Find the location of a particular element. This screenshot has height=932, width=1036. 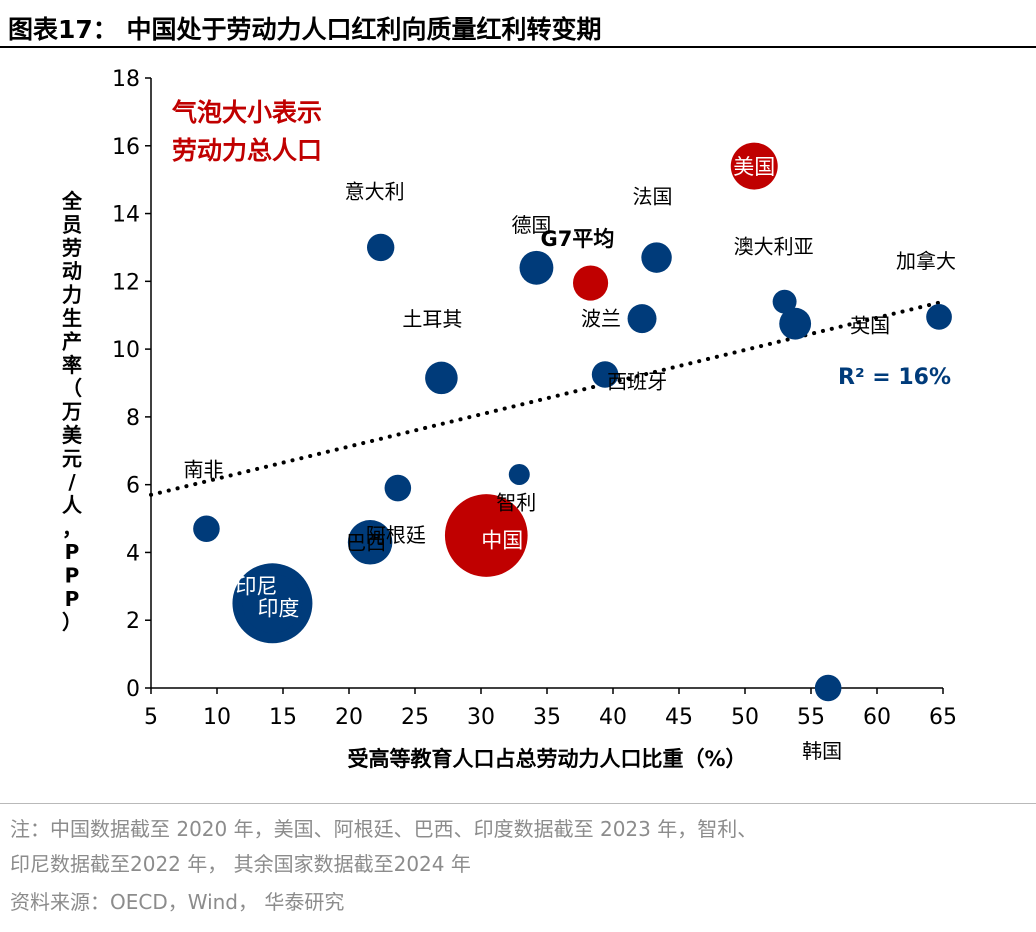

bubble-印尼 is located at coordinates (272, 603).